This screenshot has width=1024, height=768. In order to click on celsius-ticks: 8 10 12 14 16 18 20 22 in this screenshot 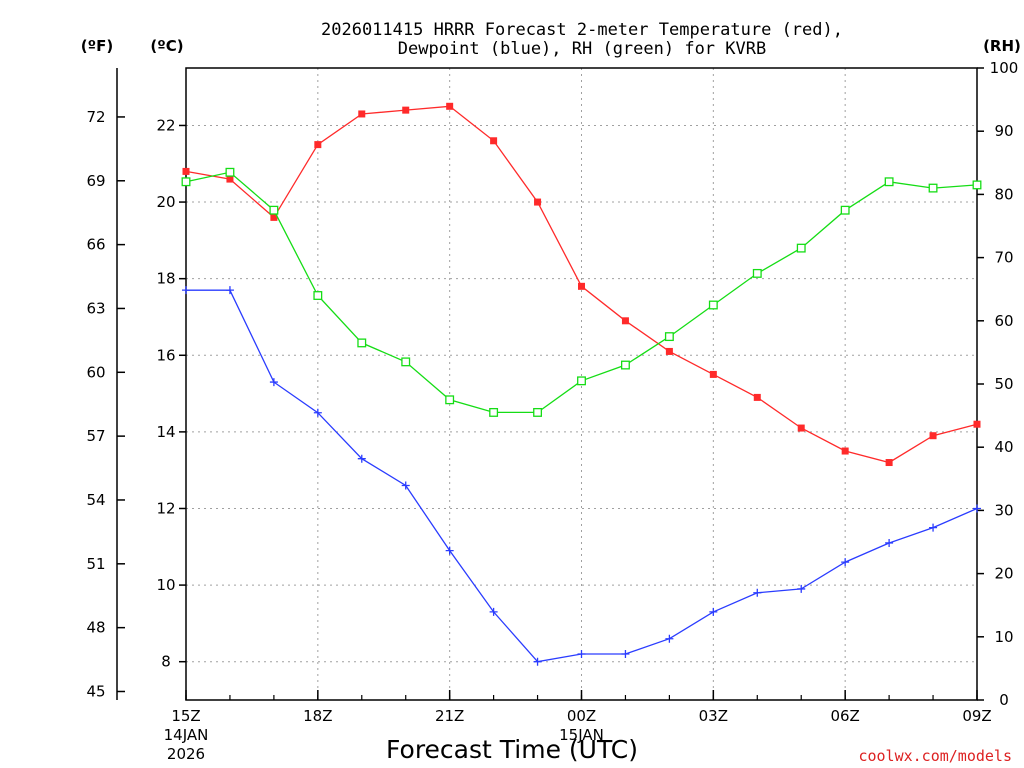, I will do `click(171, 393)`.